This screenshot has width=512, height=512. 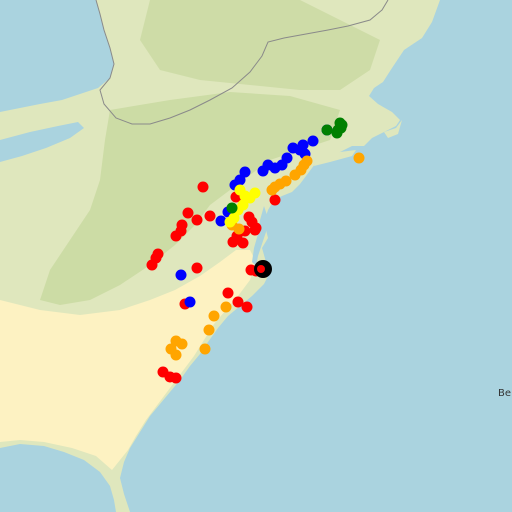 What do you see at coordinates (335, 158) in the screenshot?
I see `long-island` at bounding box center [335, 158].